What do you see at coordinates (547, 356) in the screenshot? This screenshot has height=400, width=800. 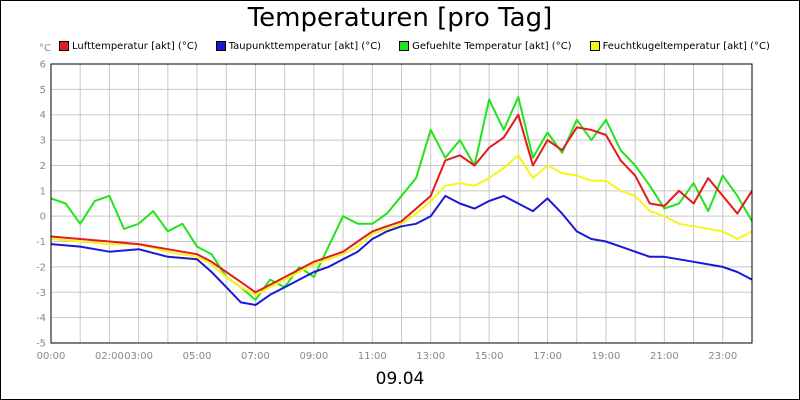 I see `x-tick-label: 17:00` at bounding box center [547, 356].